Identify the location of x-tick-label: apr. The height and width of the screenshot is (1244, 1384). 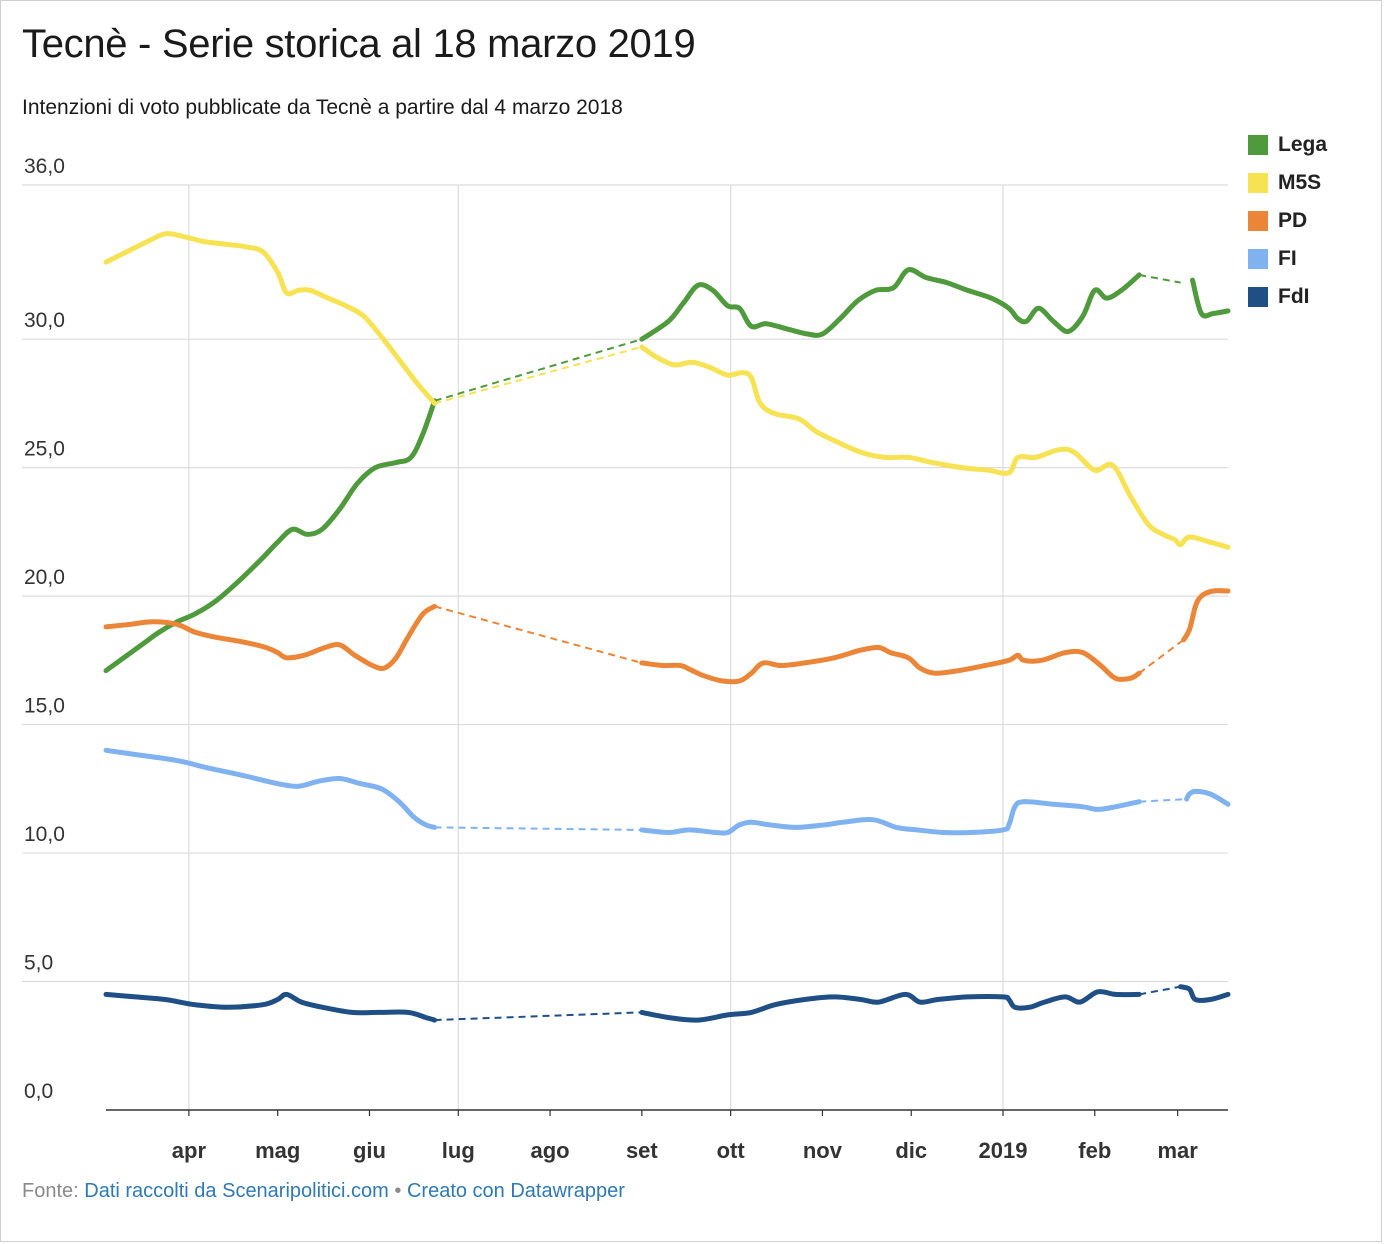
(189, 1150).